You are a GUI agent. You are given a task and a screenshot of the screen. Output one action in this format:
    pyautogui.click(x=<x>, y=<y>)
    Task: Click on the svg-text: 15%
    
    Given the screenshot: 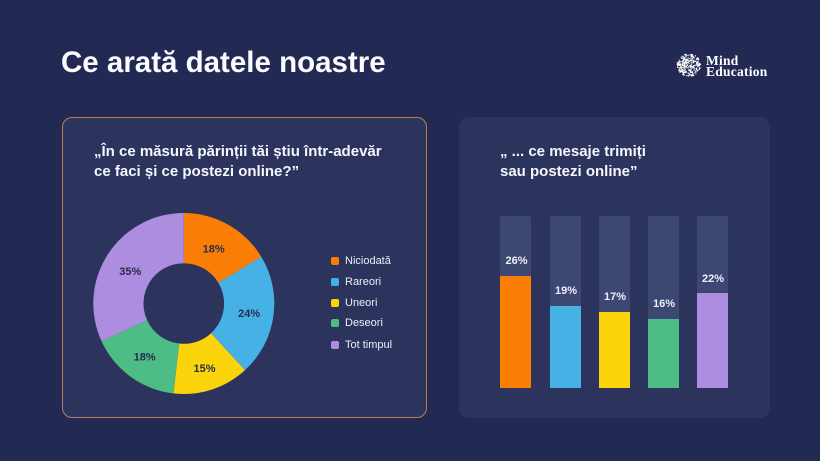 What is the action you would take?
    pyautogui.click(x=204, y=369)
    